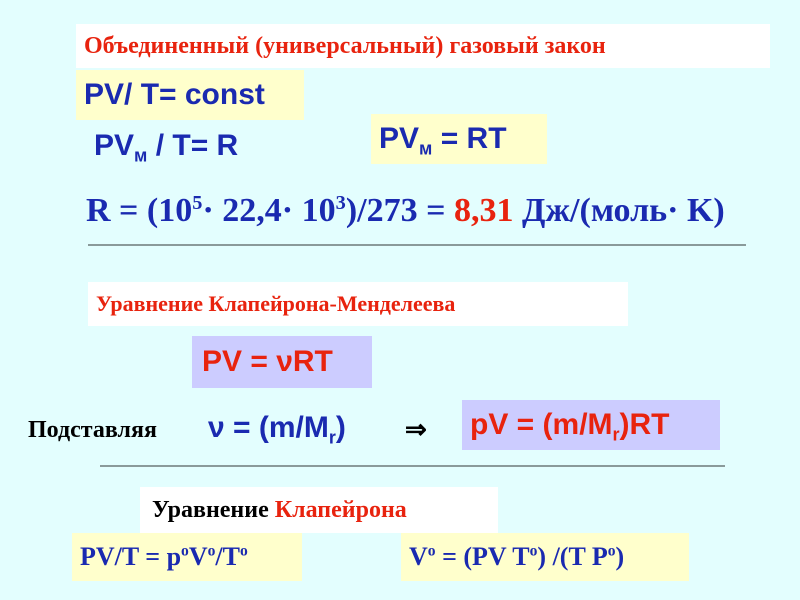 This screenshot has height=600, width=800. What do you see at coordinates (139, 210) in the screenshot?
I see `text: R = (10` at bounding box center [139, 210].